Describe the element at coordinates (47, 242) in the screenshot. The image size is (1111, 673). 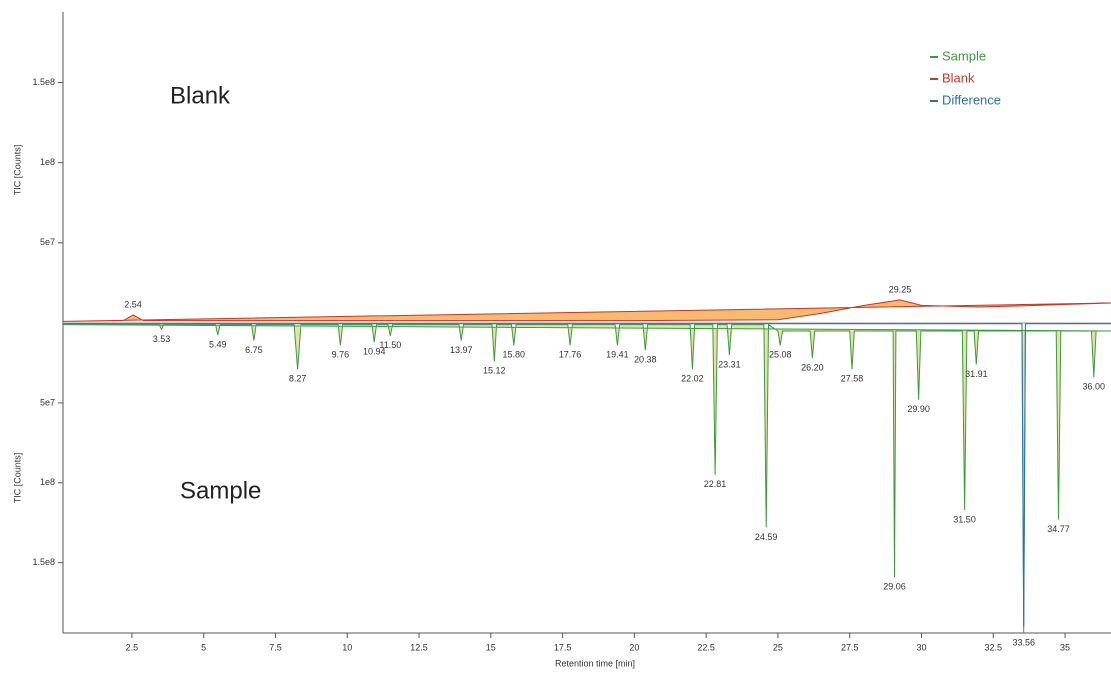
I see `y-tick-label: 5e7` at that location.